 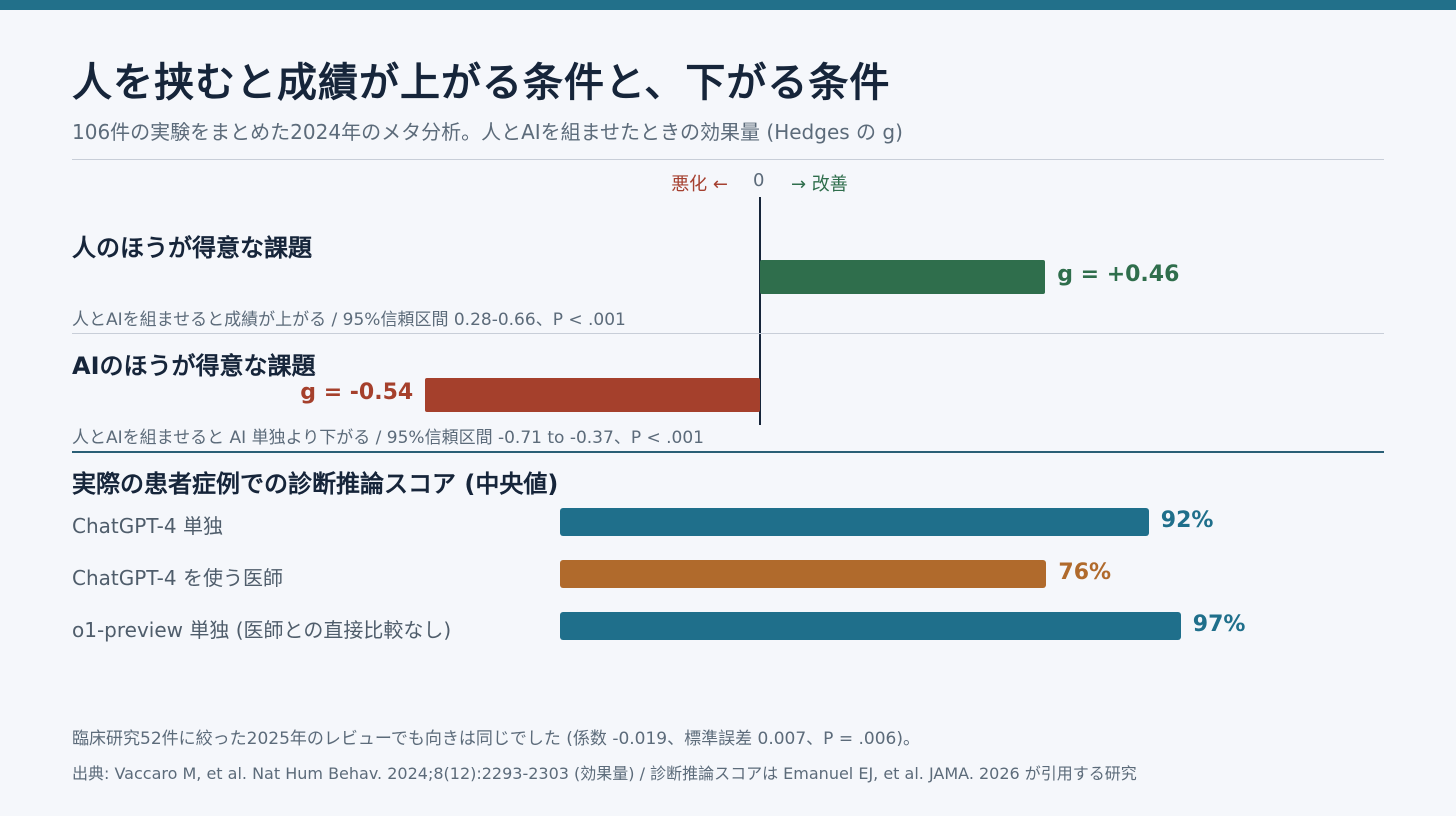 I want to click on effect-bar-human, so click(x=903, y=277).